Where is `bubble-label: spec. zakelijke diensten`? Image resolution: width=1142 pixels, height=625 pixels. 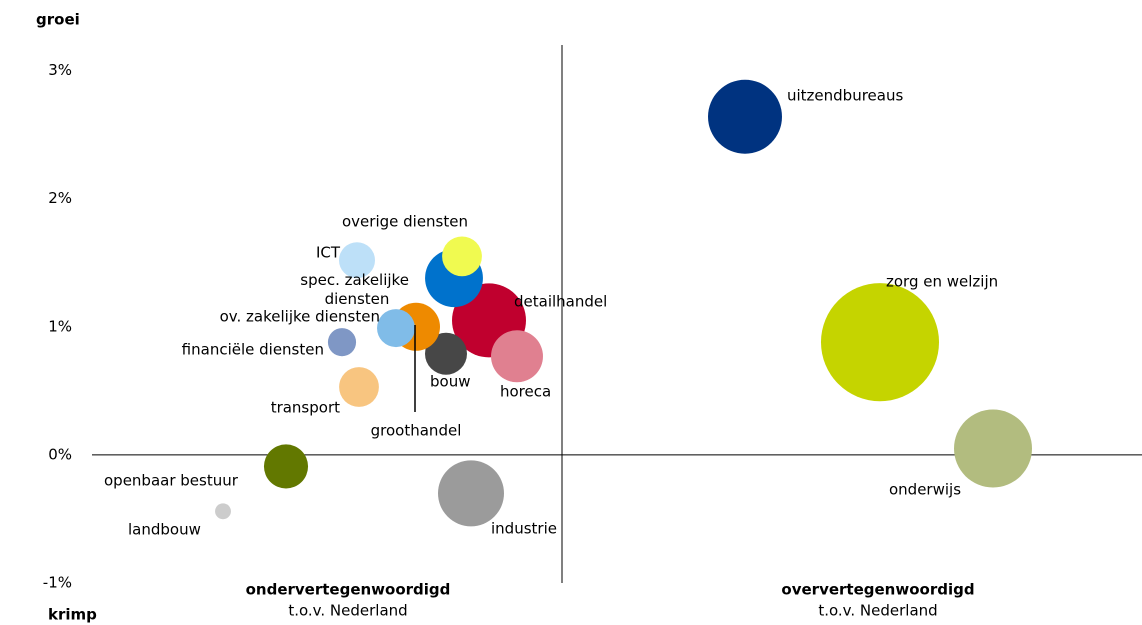 bubble-label: spec. zakelijke diensten is located at coordinates (356, 289).